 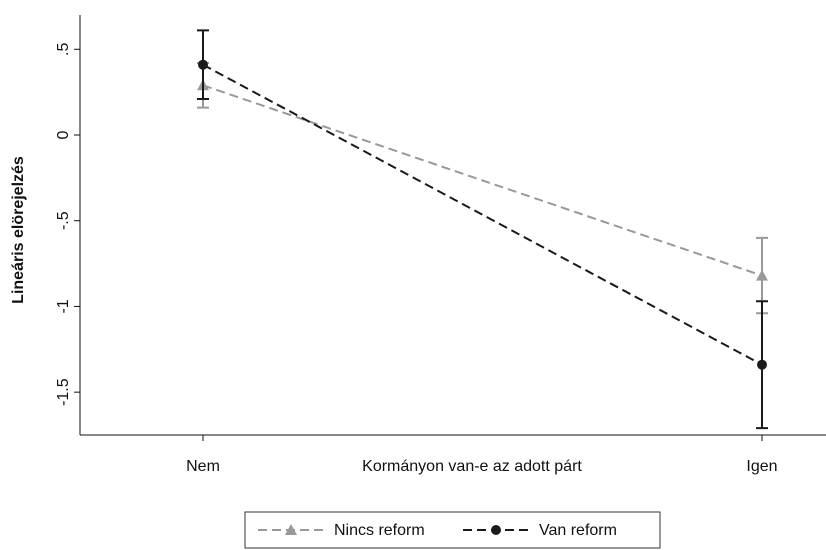 What do you see at coordinates (63, 220) in the screenshot?
I see `y-tick-label: -.5` at bounding box center [63, 220].